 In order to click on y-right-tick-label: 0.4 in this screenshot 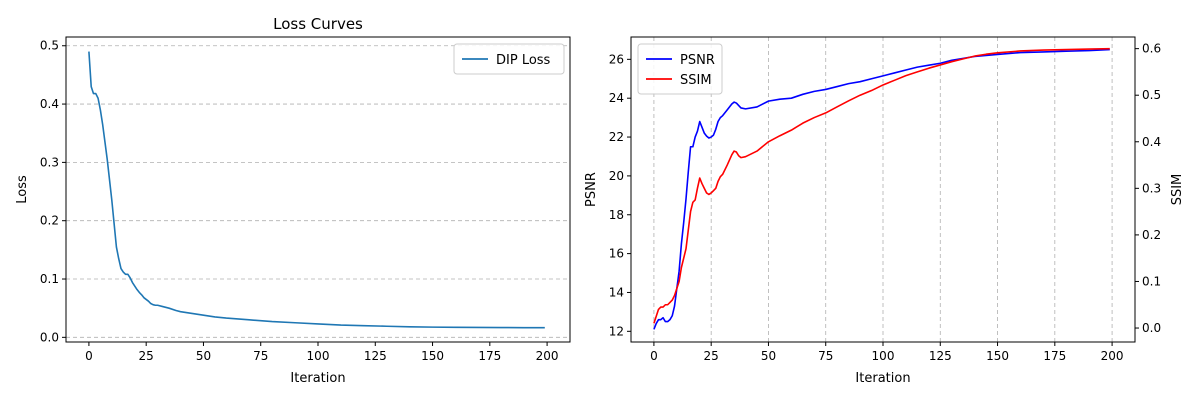, I will do `click(1151, 142)`.